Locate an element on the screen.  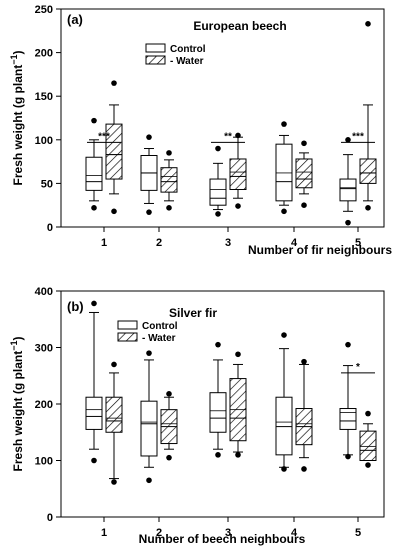
legend-label-water-a: - Water is located at coordinates (187, 61).